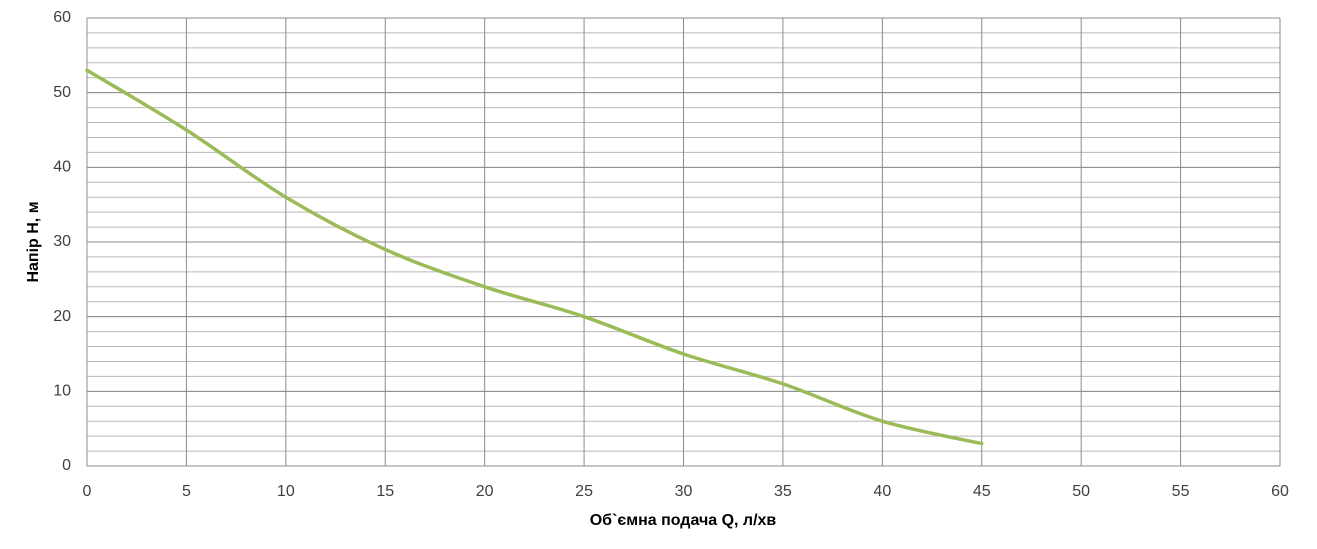  Describe the element at coordinates (783, 491) in the screenshot. I see `x-tick-label: 35` at that location.